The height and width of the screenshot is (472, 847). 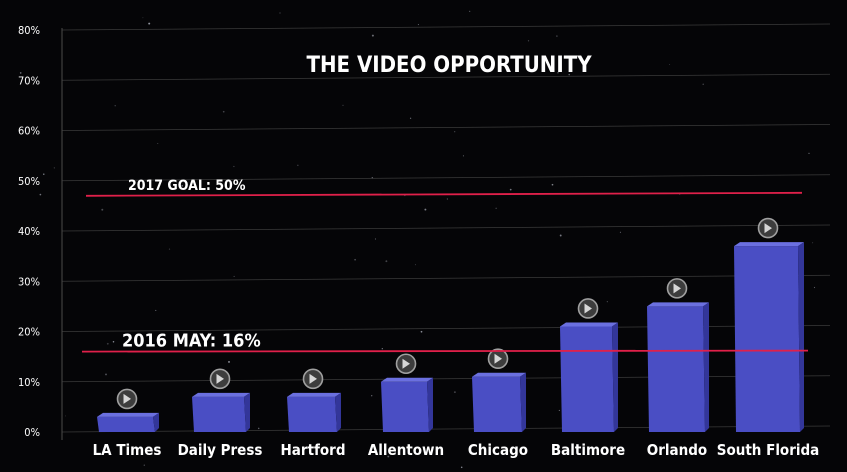 I want to click on y-tick-label: 30%, so click(x=29, y=281).